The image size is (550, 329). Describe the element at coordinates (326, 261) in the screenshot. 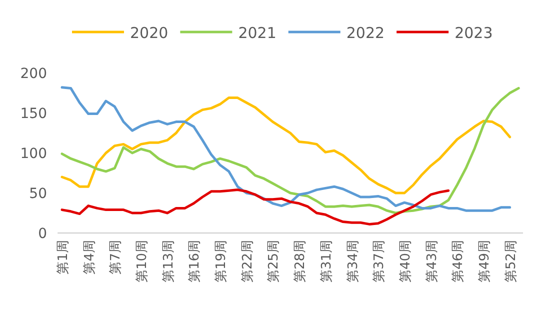

I see `x-tick-label: 第31周` at that location.